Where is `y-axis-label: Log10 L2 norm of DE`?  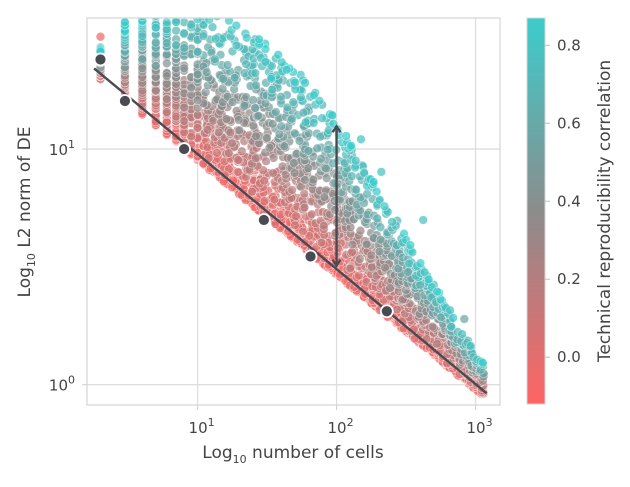 y-axis-label: Log10 L2 norm of DE is located at coordinates (26, 212).